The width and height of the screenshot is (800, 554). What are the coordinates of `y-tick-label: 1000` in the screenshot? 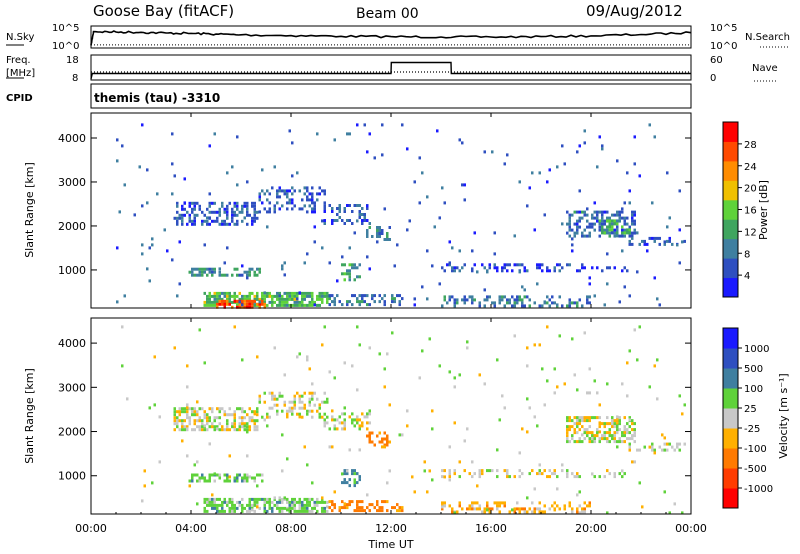 It's located at (72, 476).